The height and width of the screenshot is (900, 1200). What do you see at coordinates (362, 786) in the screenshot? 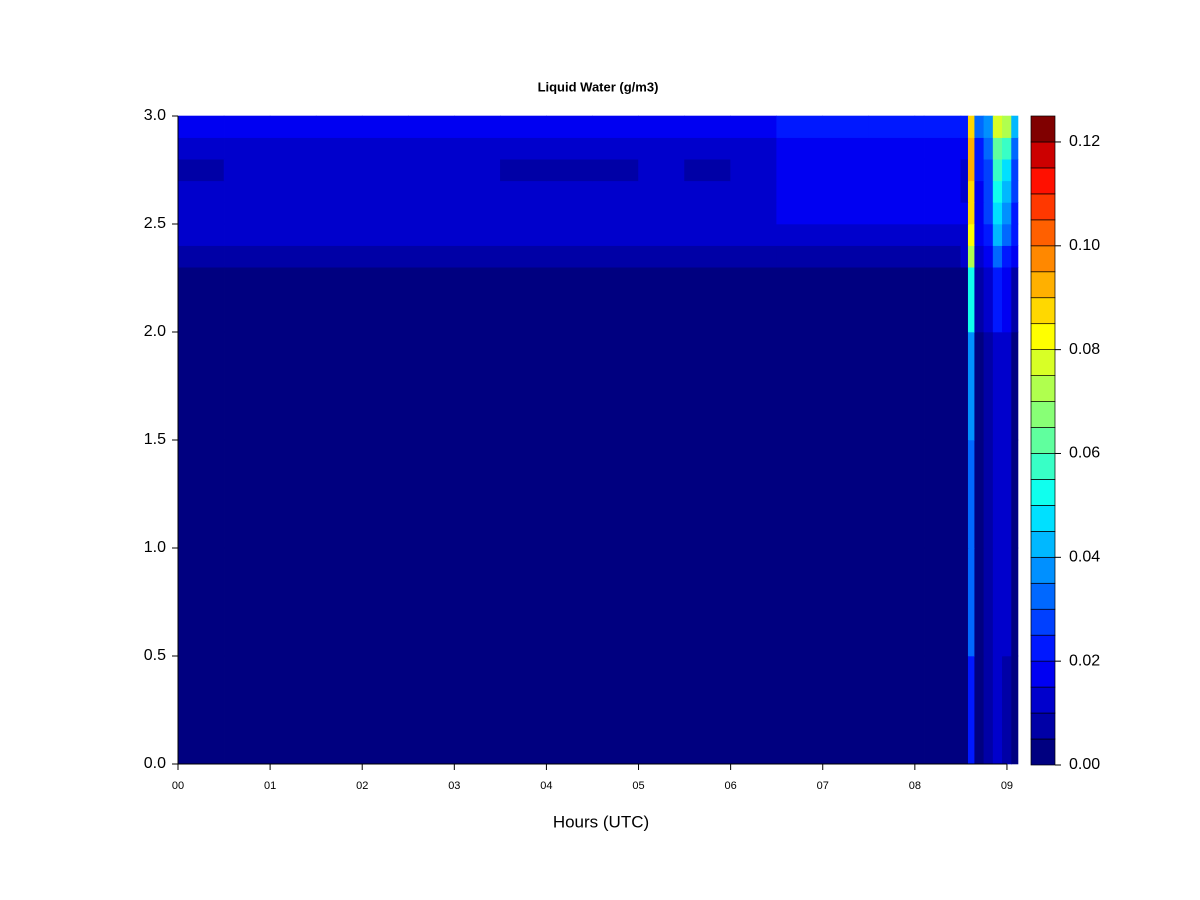
I see `x-tick-label: 02` at bounding box center [362, 786].